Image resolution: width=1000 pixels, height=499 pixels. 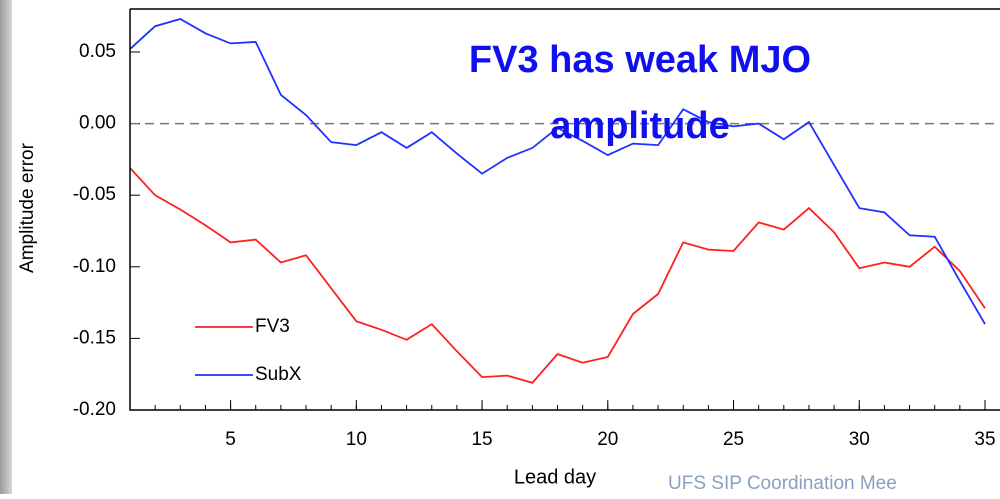 What do you see at coordinates (782, 483) in the screenshot?
I see `footer: UFS SIP Coordination Mee` at bounding box center [782, 483].